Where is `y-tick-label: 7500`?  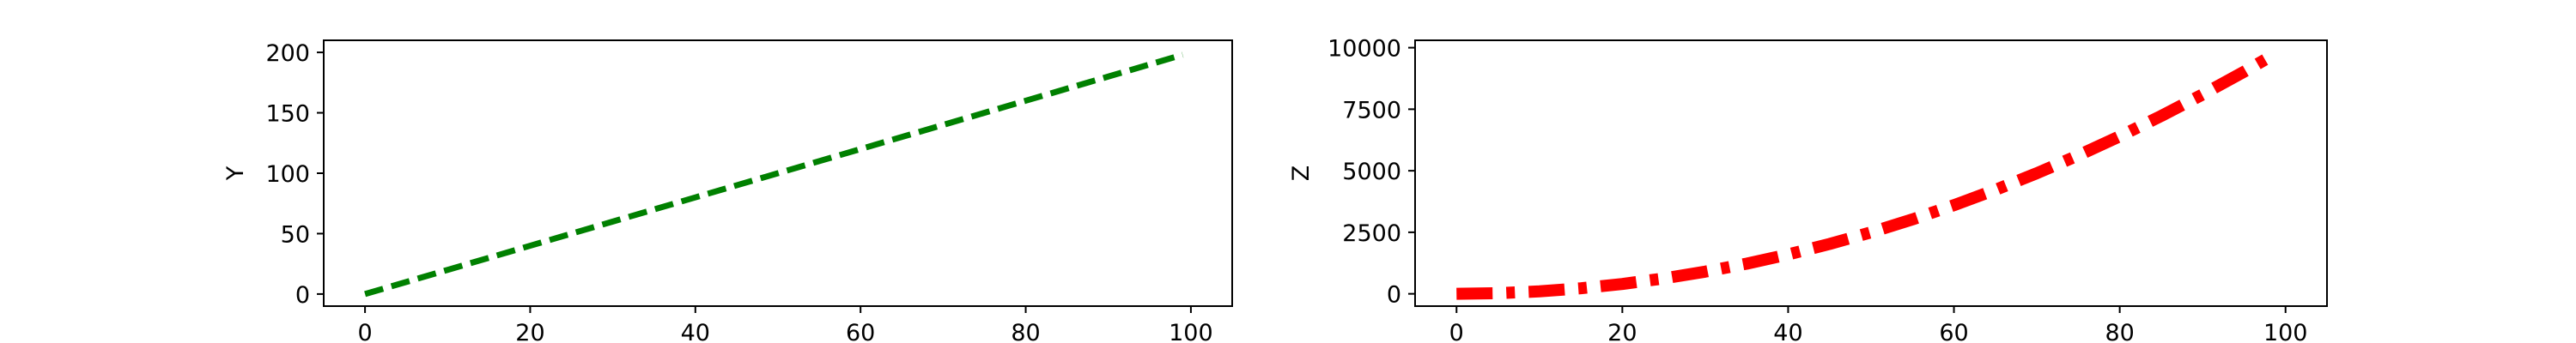 y-tick-label: 7500 is located at coordinates (1371, 110).